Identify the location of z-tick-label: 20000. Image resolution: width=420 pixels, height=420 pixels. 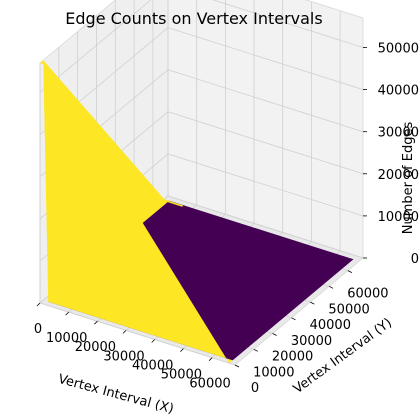
(398, 175).